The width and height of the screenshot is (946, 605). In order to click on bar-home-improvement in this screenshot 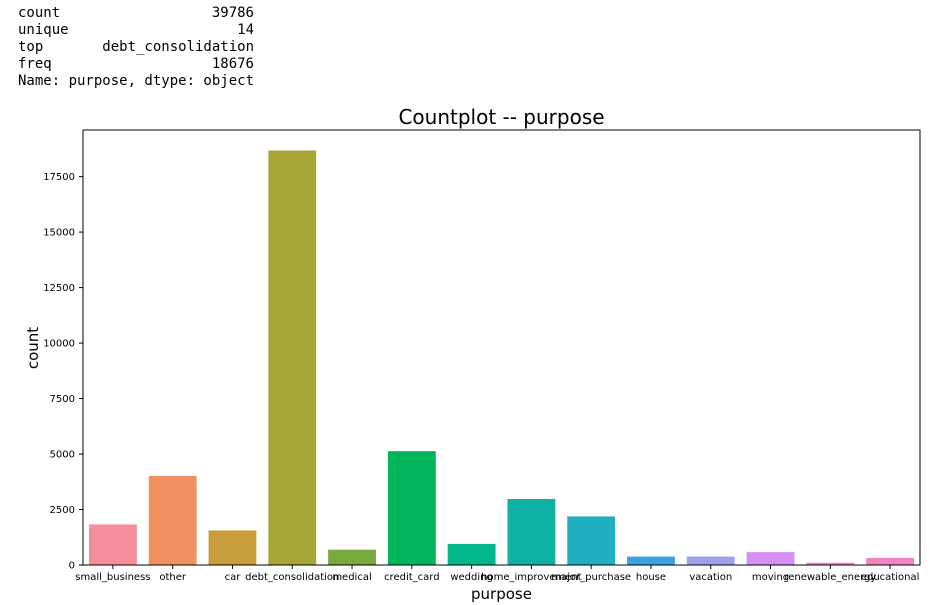, I will do `click(531, 531)`.